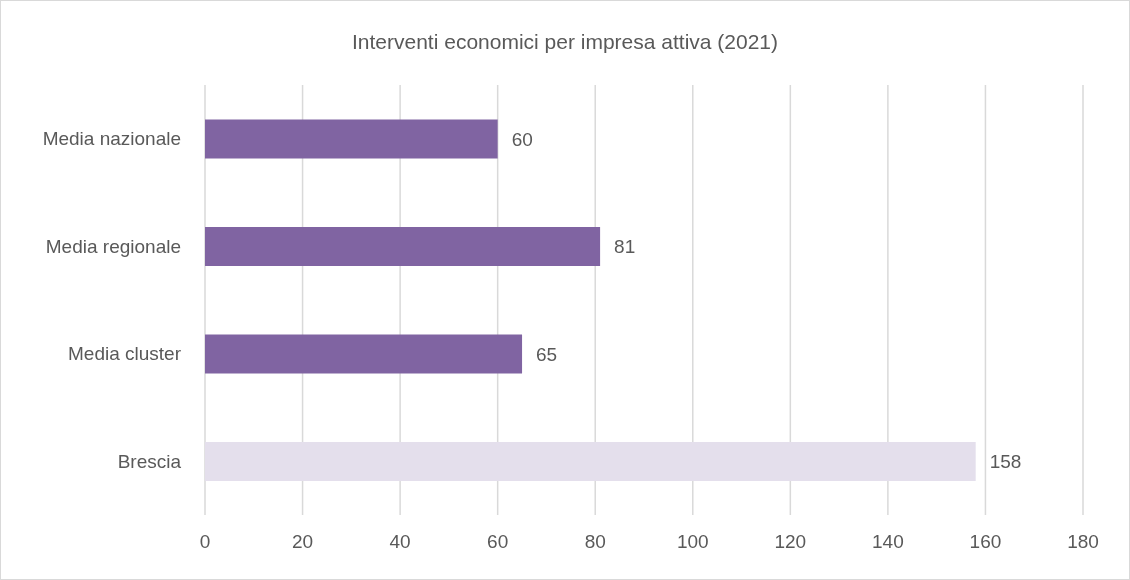 The height and width of the screenshot is (580, 1130). What do you see at coordinates (985, 542) in the screenshot?
I see `x-tick-label: 160` at bounding box center [985, 542].